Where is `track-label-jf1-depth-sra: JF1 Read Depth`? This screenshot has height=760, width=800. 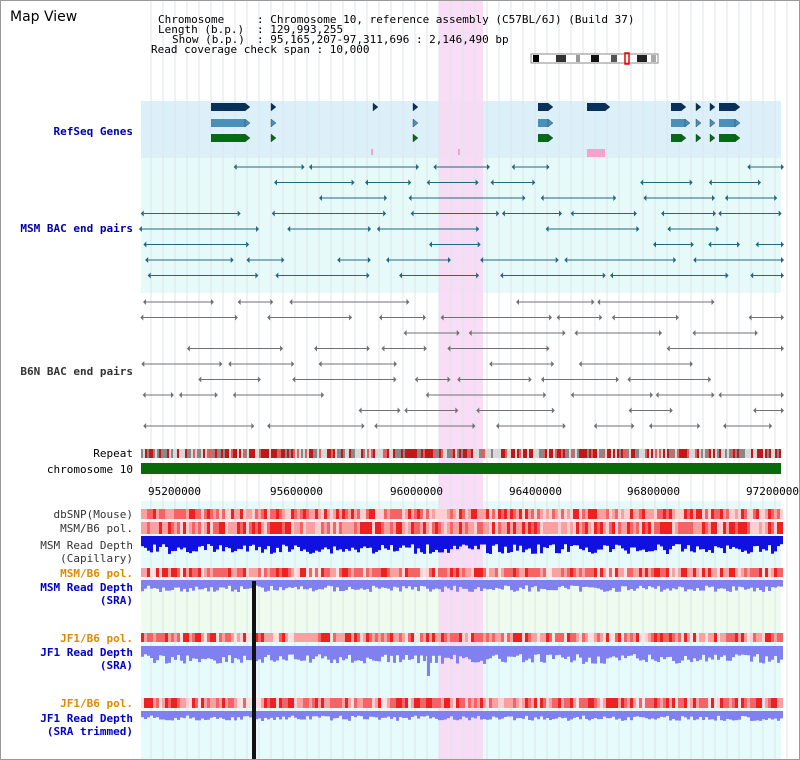 track-label-jf1-depth-sra: JF1 Read Depth is located at coordinates (86, 652).